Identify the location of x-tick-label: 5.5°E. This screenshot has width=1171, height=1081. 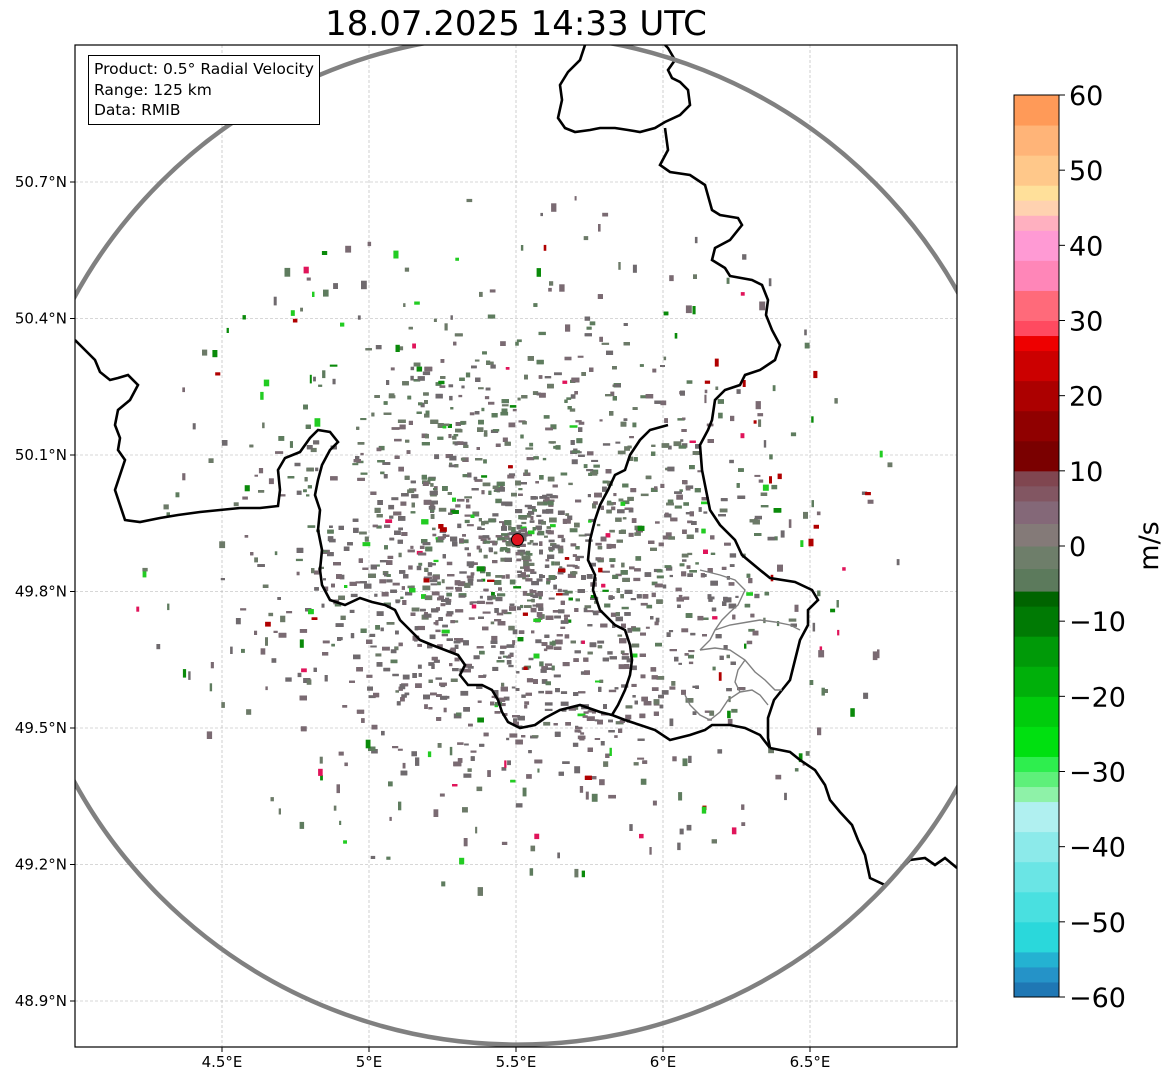
(516, 1062).